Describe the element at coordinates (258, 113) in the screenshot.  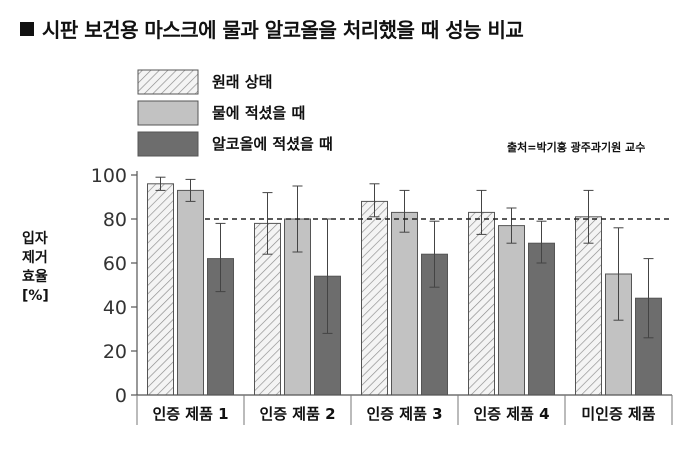
I see `legend-label-2: 물에 적셨을 때` at that location.